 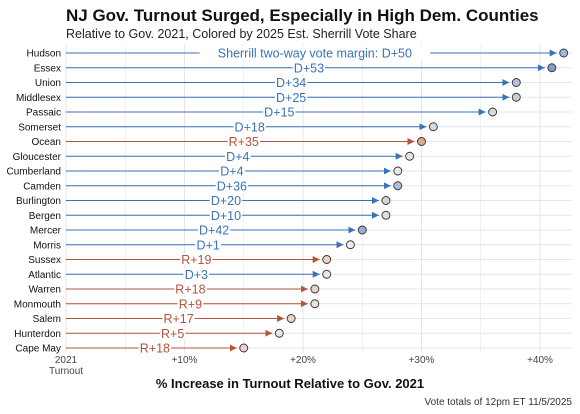 What do you see at coordinates (38, 349) in the screenshot?
I see `county-label: Cape May` at bounding box center [38, 349].